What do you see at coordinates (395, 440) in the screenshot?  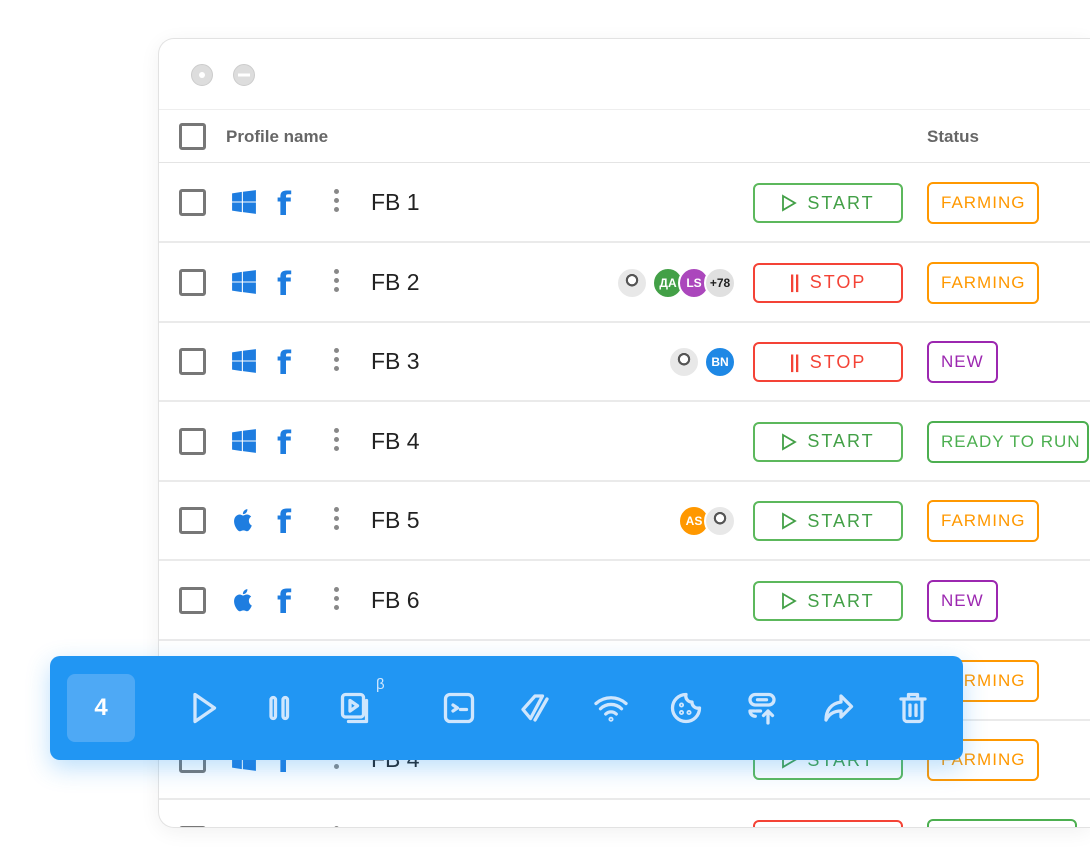 I see `profile-name: FB 4` at bounding box center [395, 440].